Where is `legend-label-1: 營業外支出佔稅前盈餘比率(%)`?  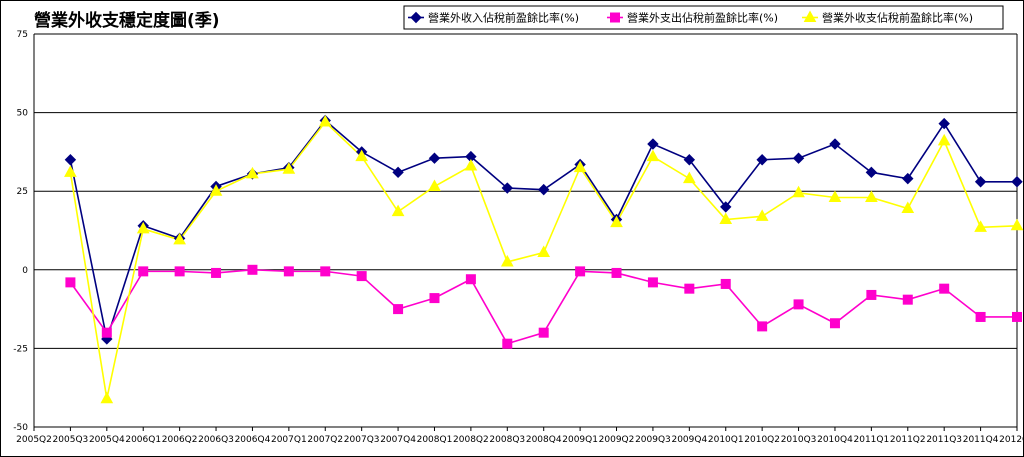 legend-label-1: 營業外支出佔稅前盈餘比率(%) is located at coordinates (702, 18).